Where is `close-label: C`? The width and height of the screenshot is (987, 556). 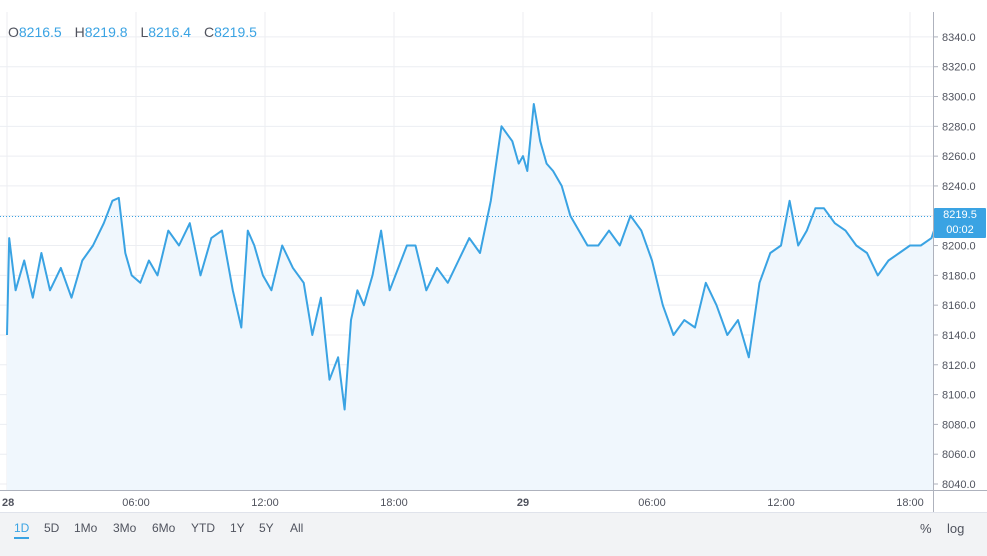
close-label: C is located at coordinates (209, 32).